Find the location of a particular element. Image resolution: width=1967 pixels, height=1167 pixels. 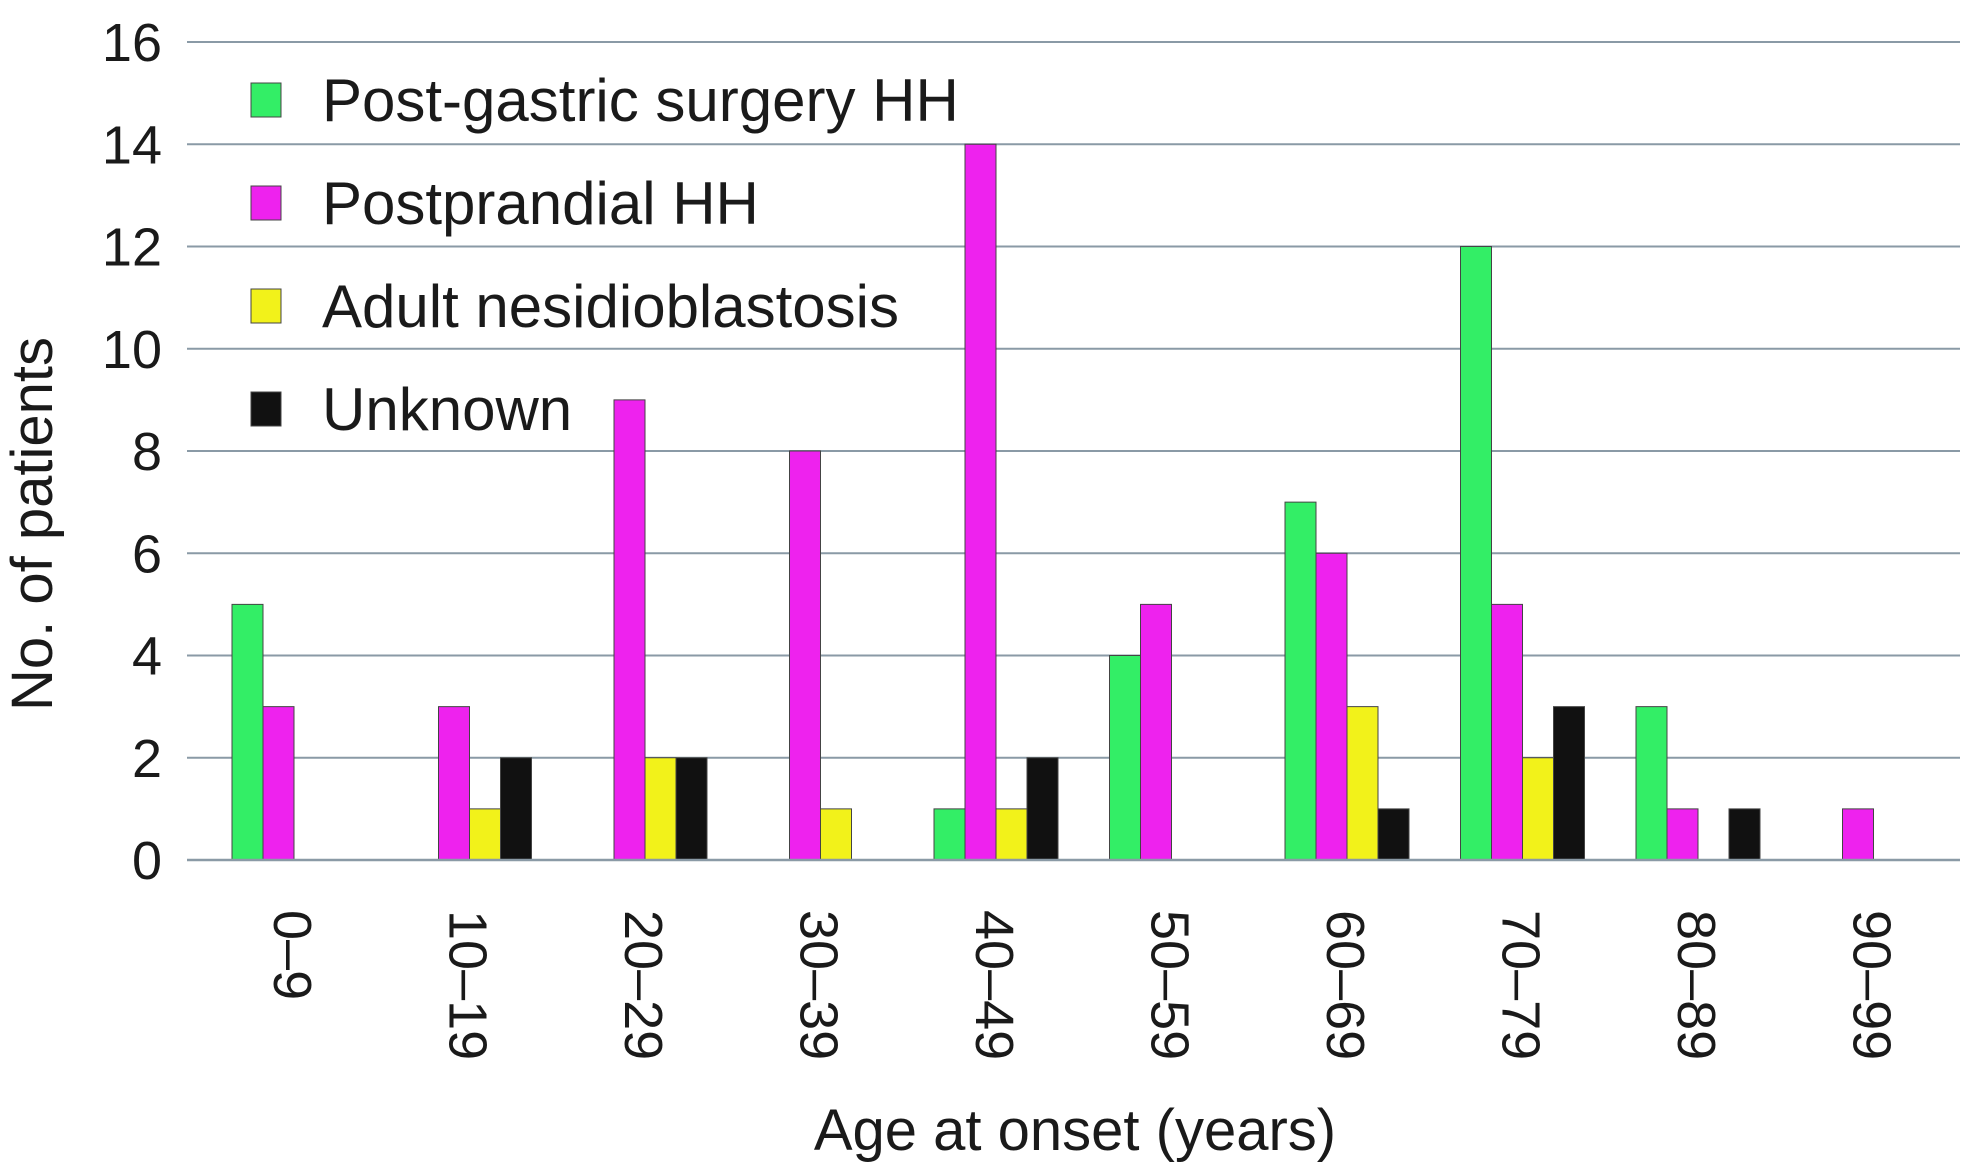

y-tick-label: 12 is located at coordinates (132, 248).